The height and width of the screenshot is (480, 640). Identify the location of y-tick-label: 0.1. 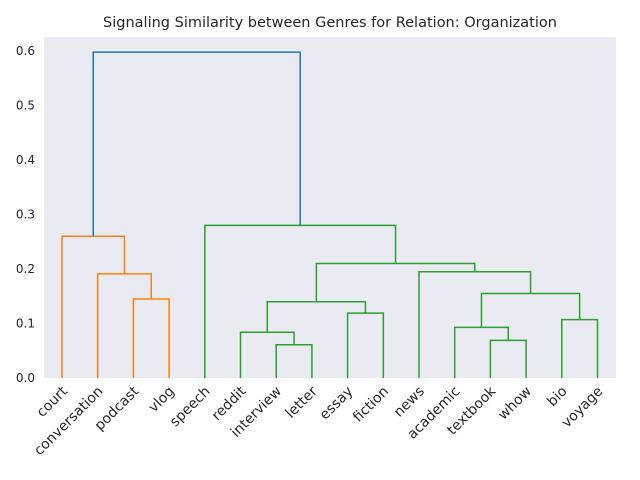
(25, 324).